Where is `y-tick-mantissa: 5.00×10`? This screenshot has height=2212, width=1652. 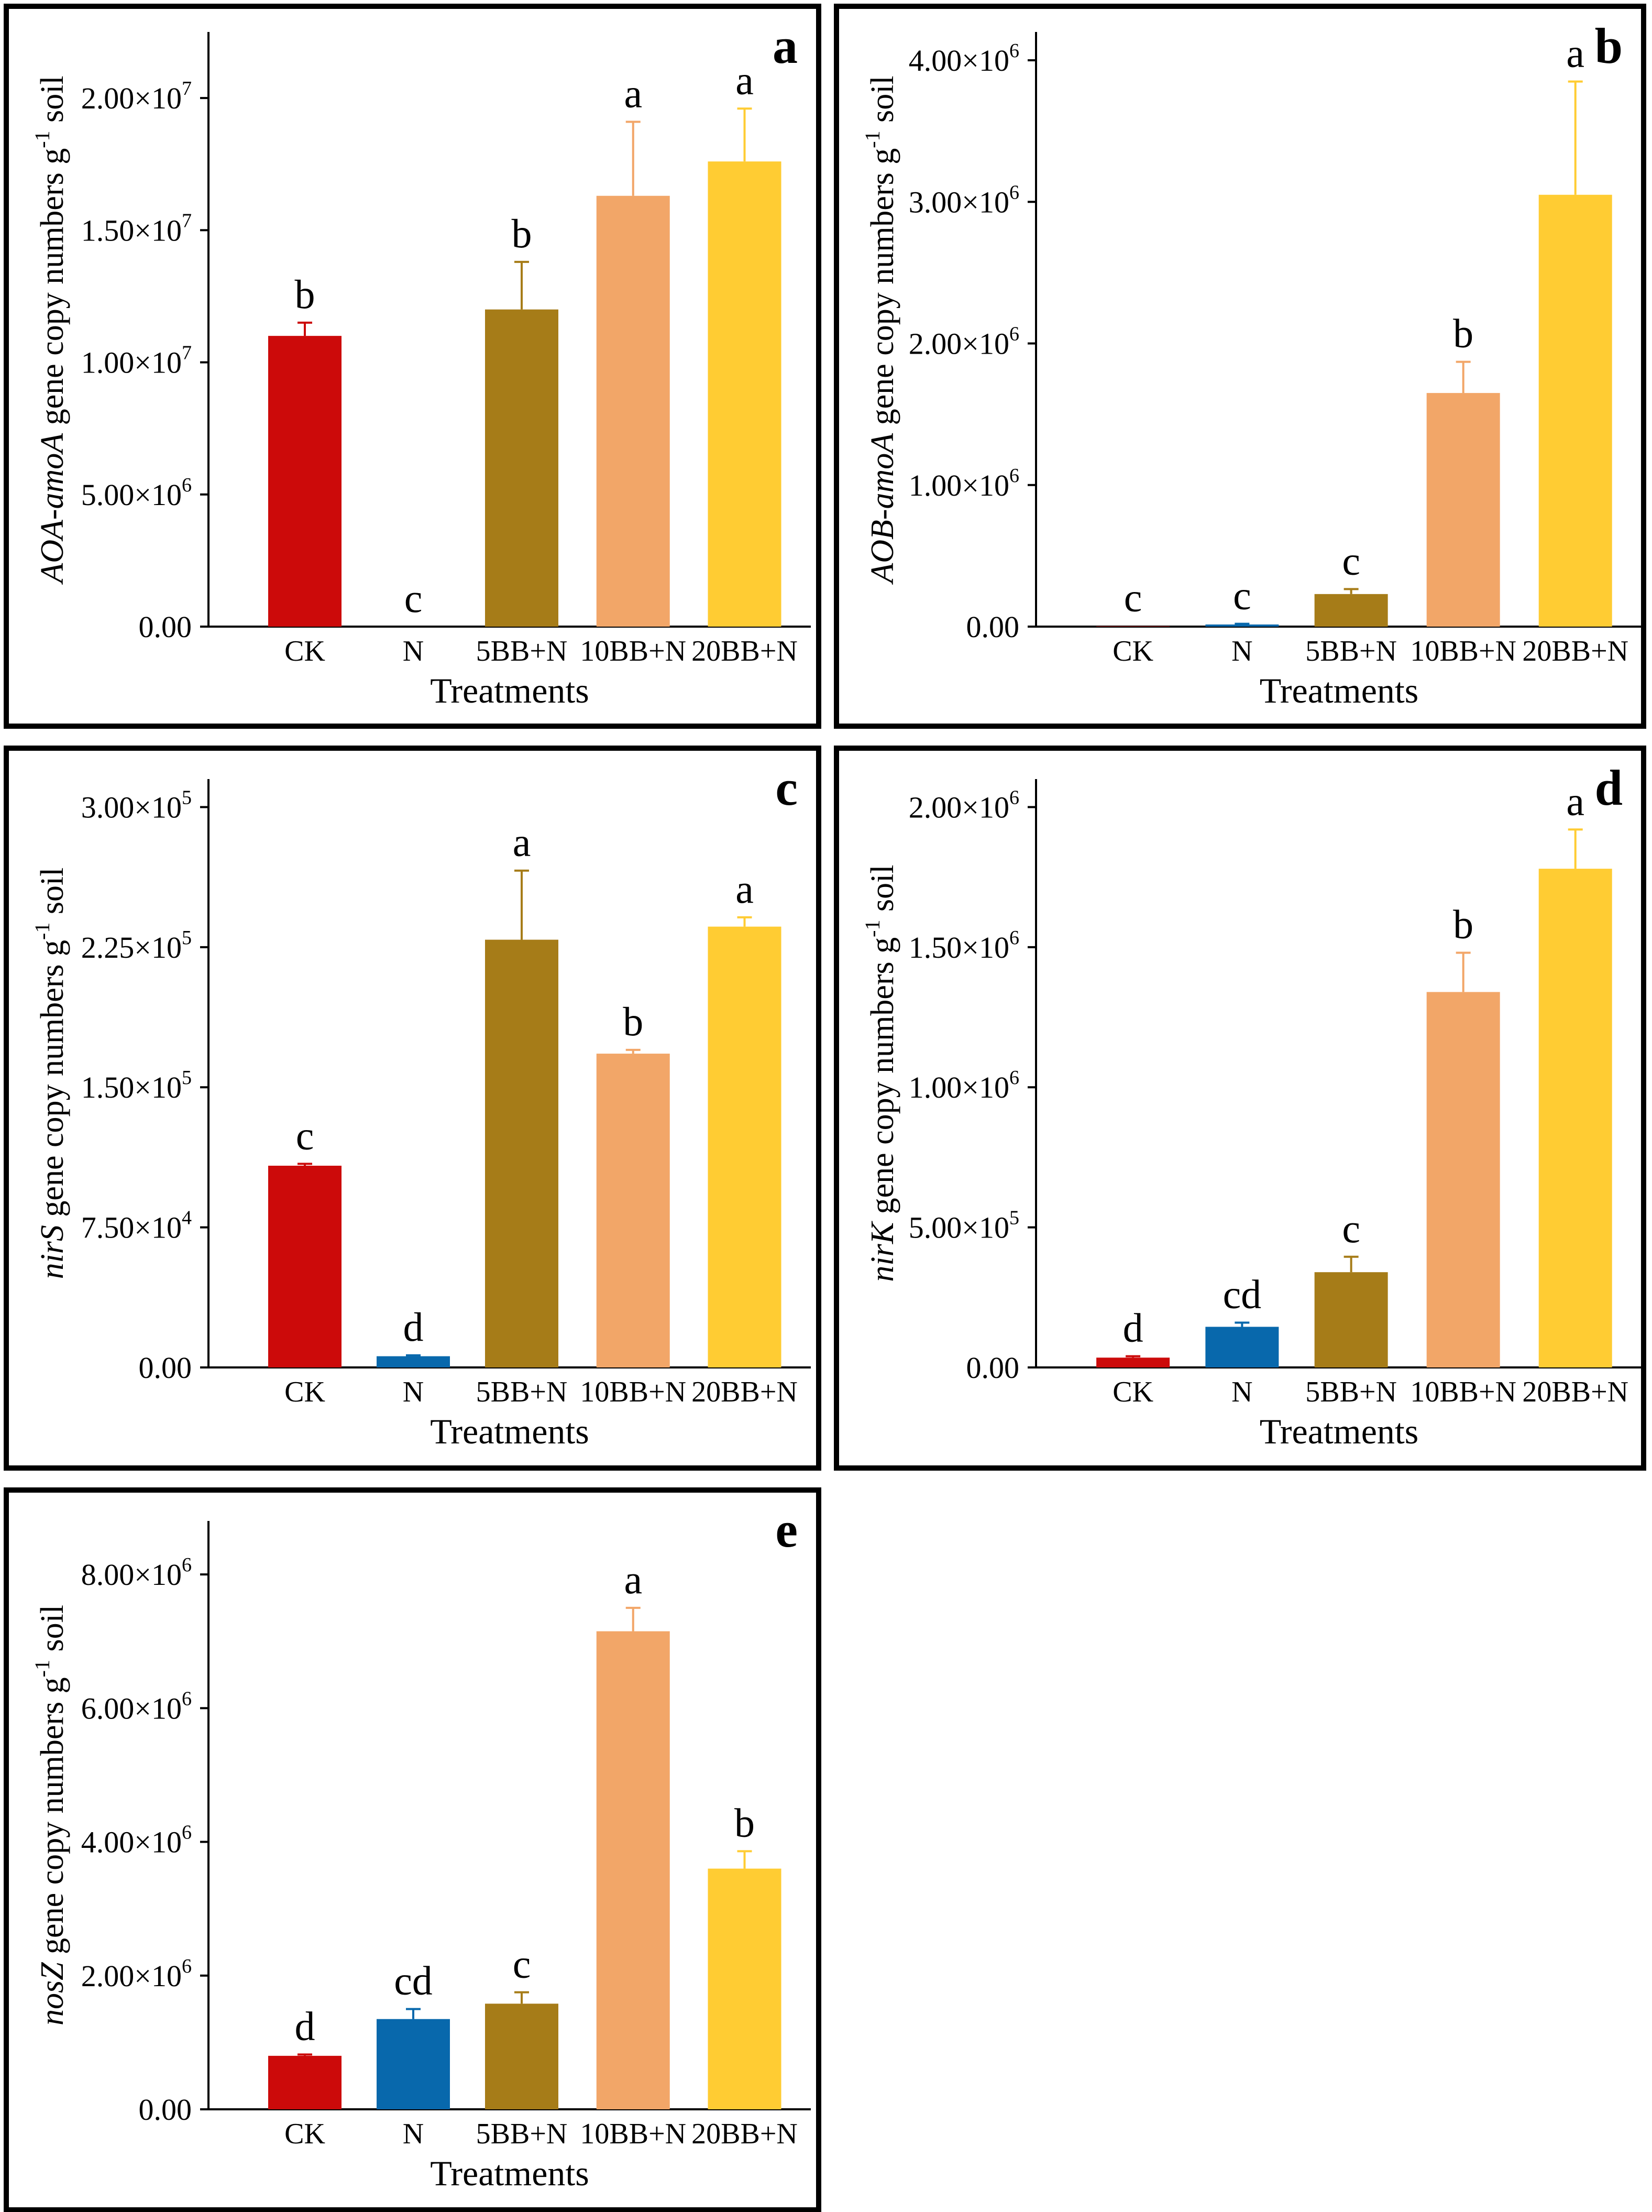 y-tick-mantissa: 5.00×10 is located at coordinates (959, 1228).